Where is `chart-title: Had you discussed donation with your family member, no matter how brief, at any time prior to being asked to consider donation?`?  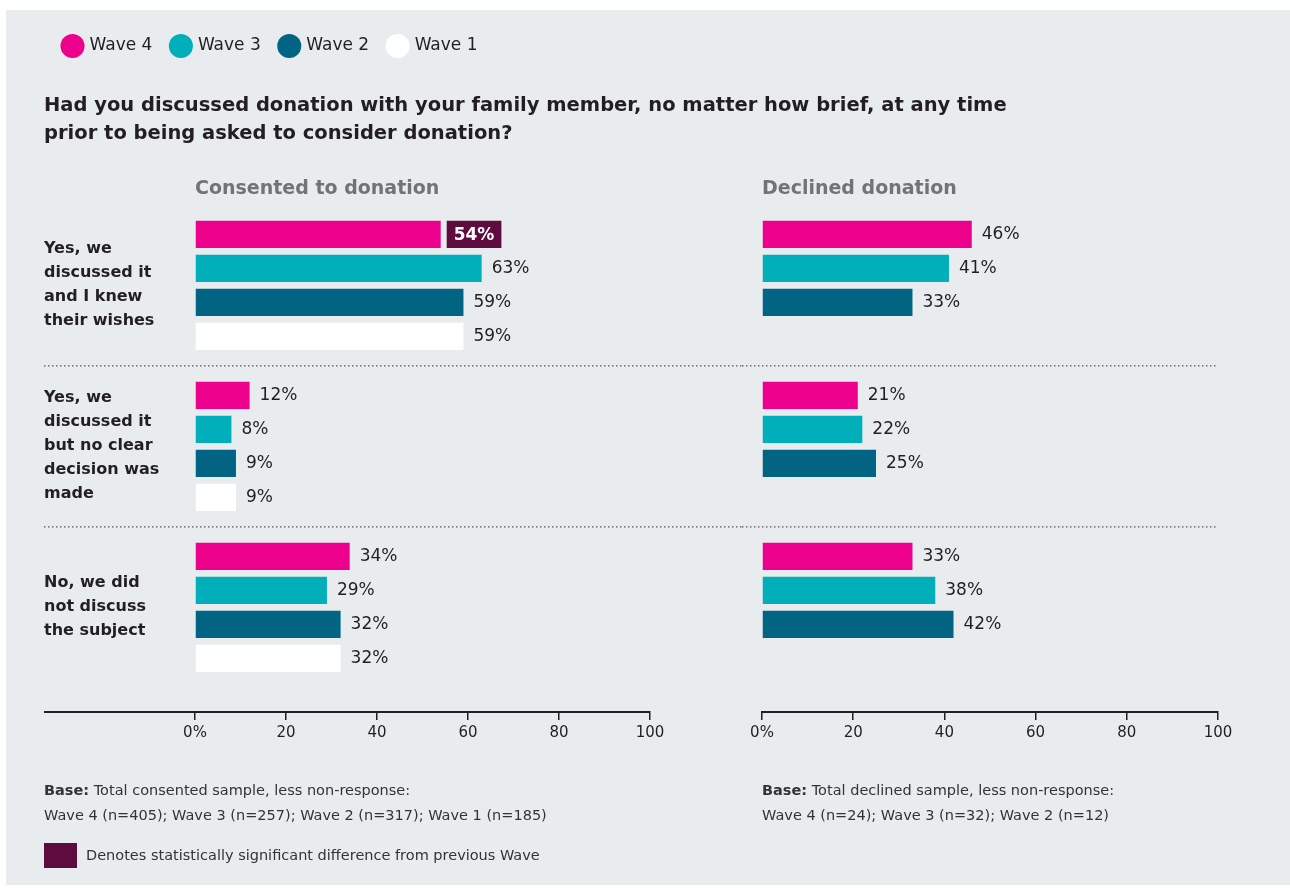
chart-title: Had you discussed donation with your family member, no matter how brief, at any time prior to being asked to consider donation? is located at coordinates (526, 119).